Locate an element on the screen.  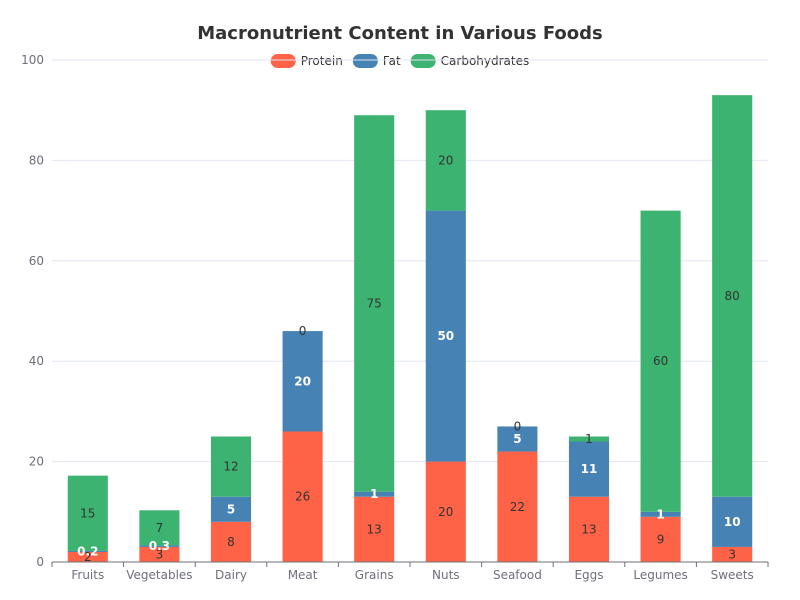
bar-protein-sweets is located at coordinates (732, 554).